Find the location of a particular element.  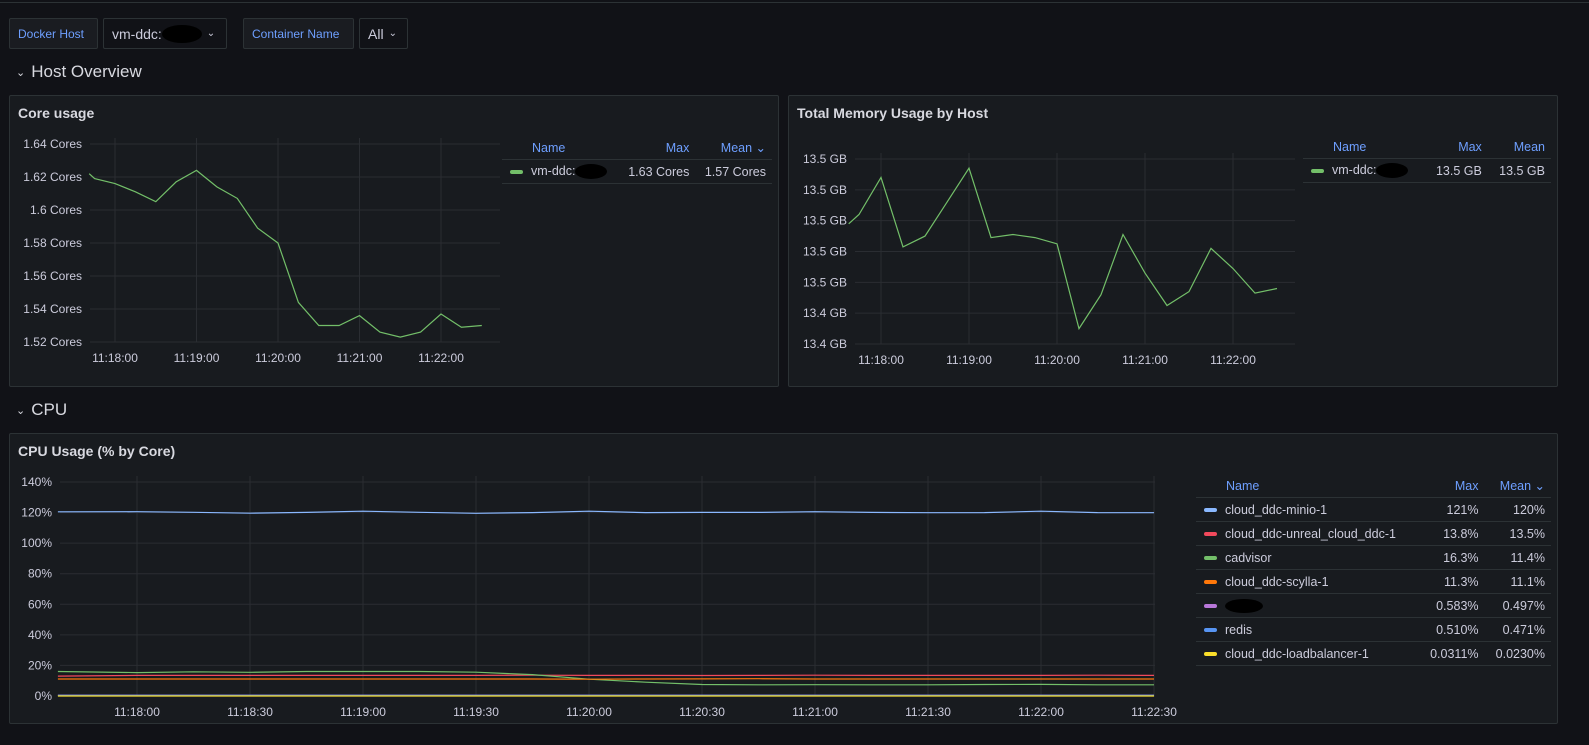

docker-host-label-text: Docker Host is located at coordinates (51, 33).